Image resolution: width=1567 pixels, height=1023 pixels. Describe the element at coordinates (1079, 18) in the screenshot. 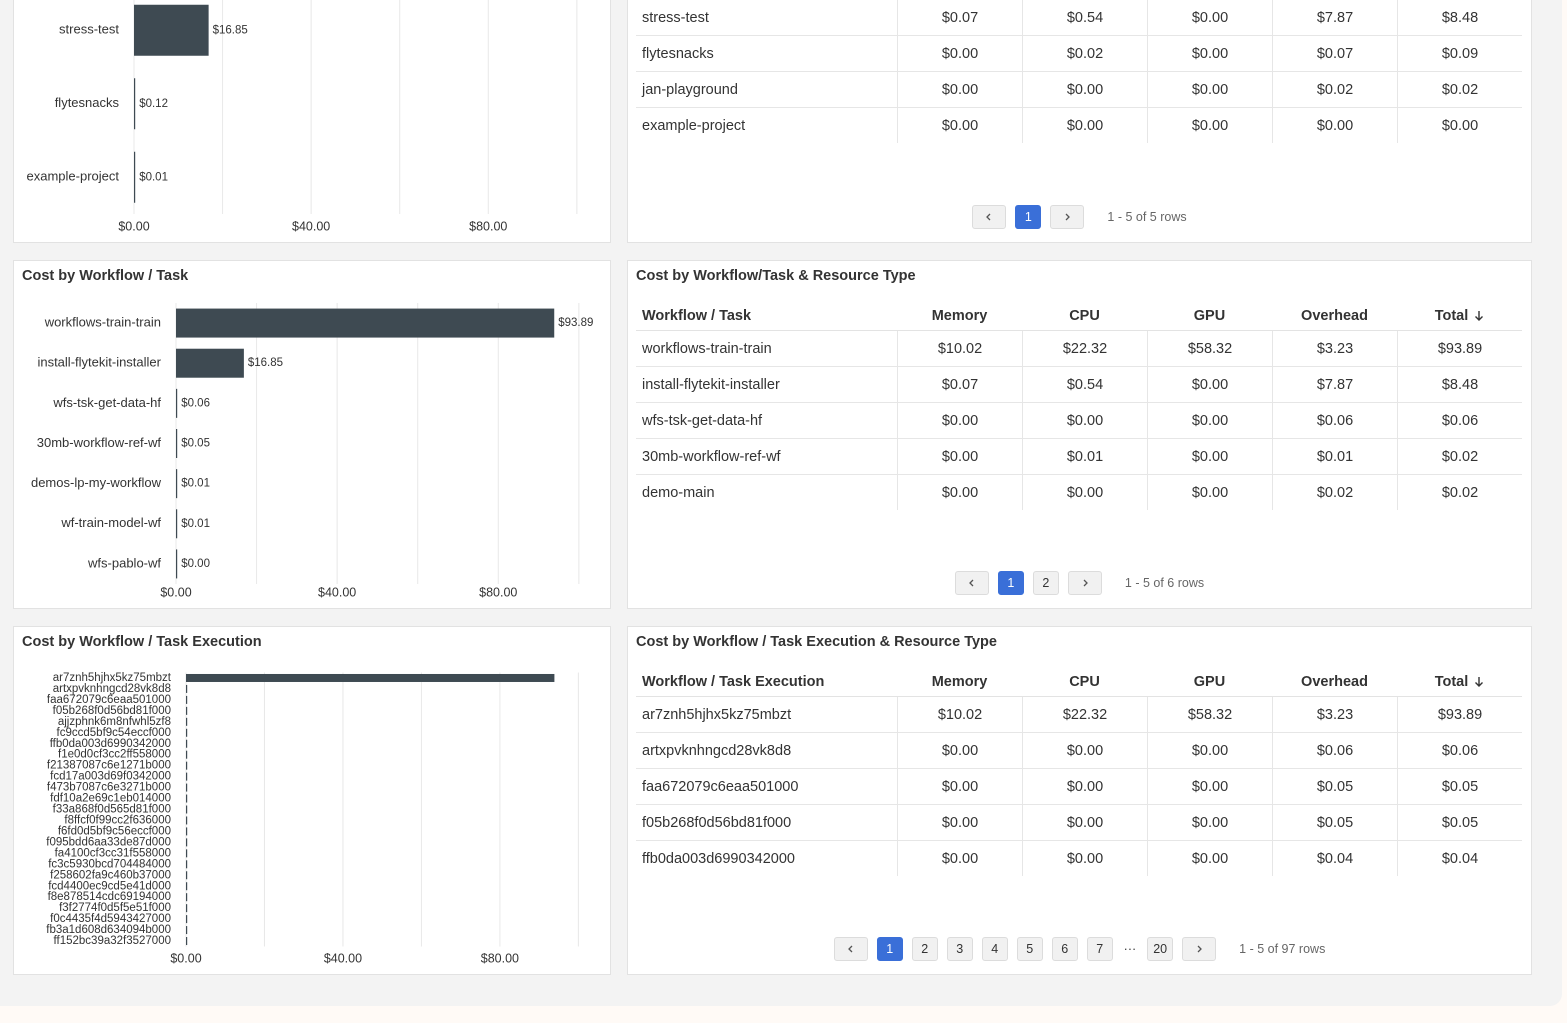

I see `table-row: stress-test $0.07 $0.54 $0.00 $7.87 $8.48` at that location.